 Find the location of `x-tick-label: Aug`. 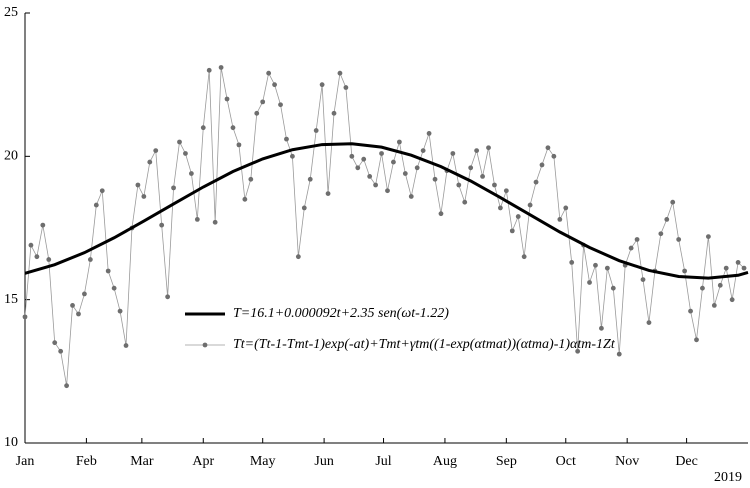

x-tick-label: Aug is located at coordinates (445, 461).